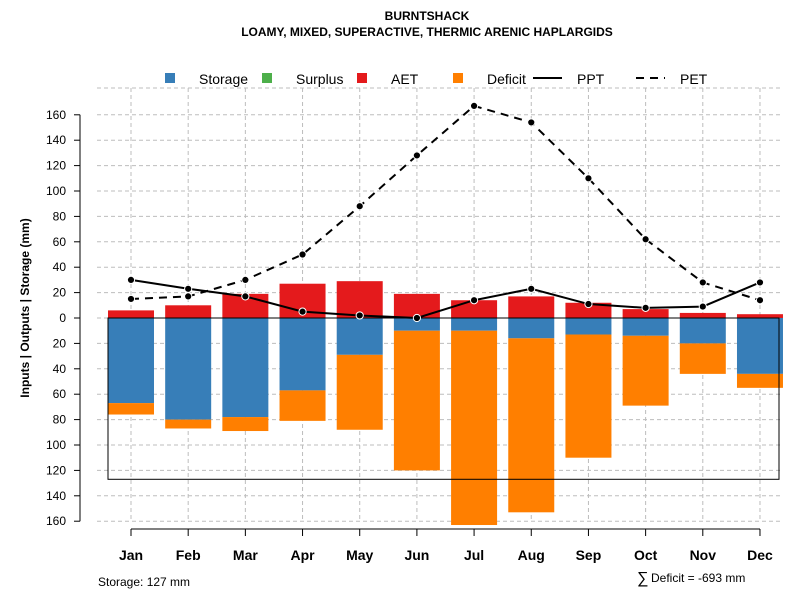 The image size is (800, 600). What do you see at coordinates (531, 555) in the screenshot?
I see `x-tick-label: Aug` at bounding box center [531, 555].